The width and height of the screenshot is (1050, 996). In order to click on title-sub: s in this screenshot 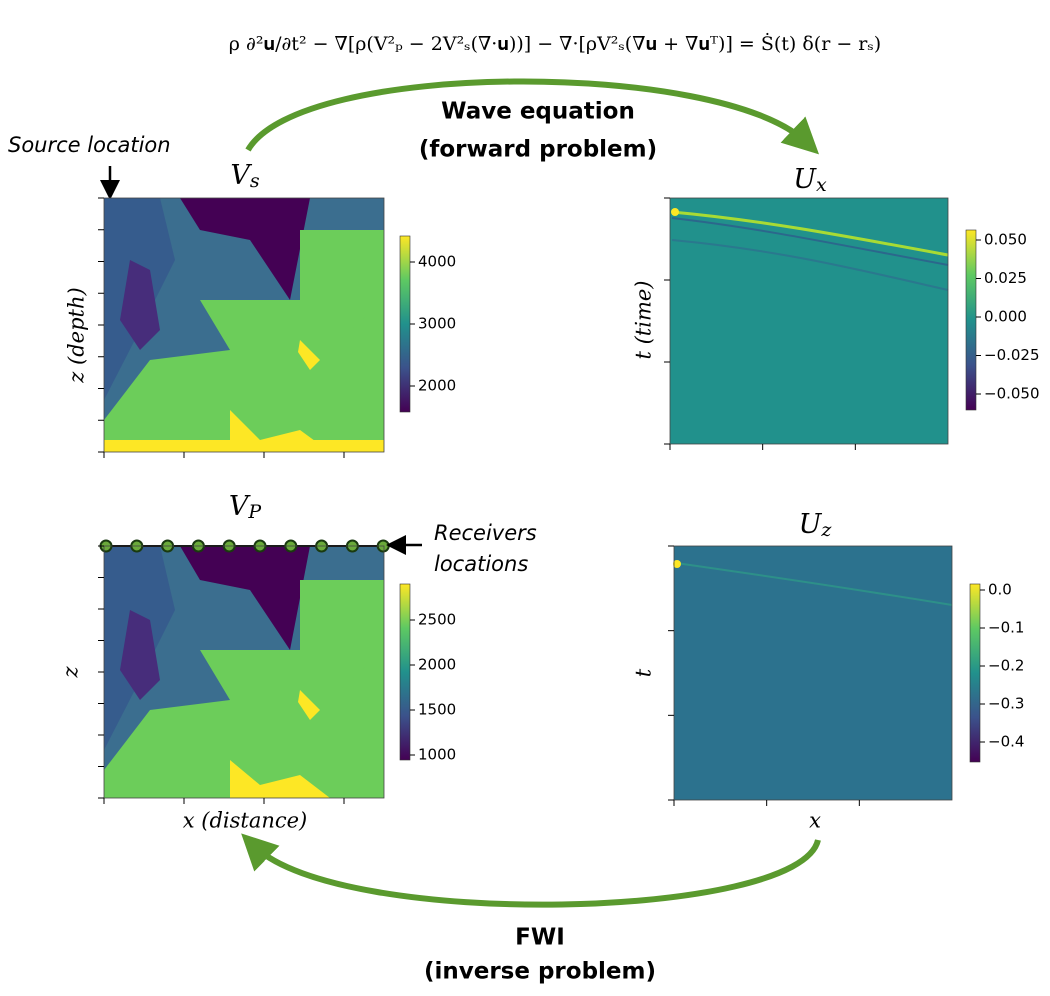, I will do `click(255, 181)`.